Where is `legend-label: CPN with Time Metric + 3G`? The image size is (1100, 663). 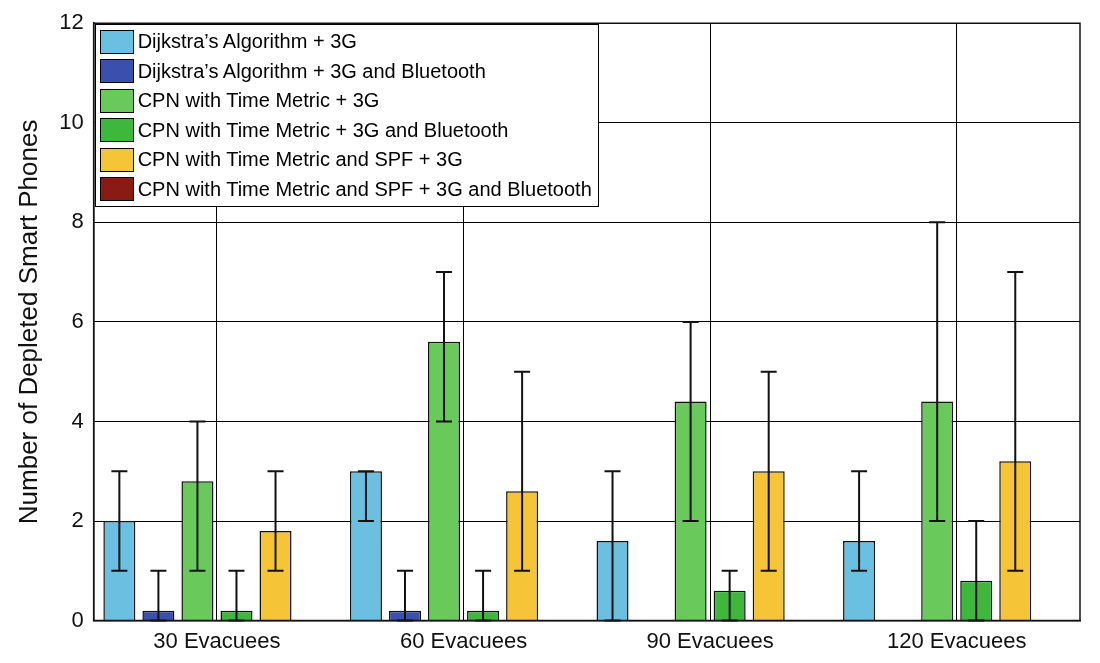 legend-label: CPN with Time Metric + 3G is located at coordinates (258, 101).